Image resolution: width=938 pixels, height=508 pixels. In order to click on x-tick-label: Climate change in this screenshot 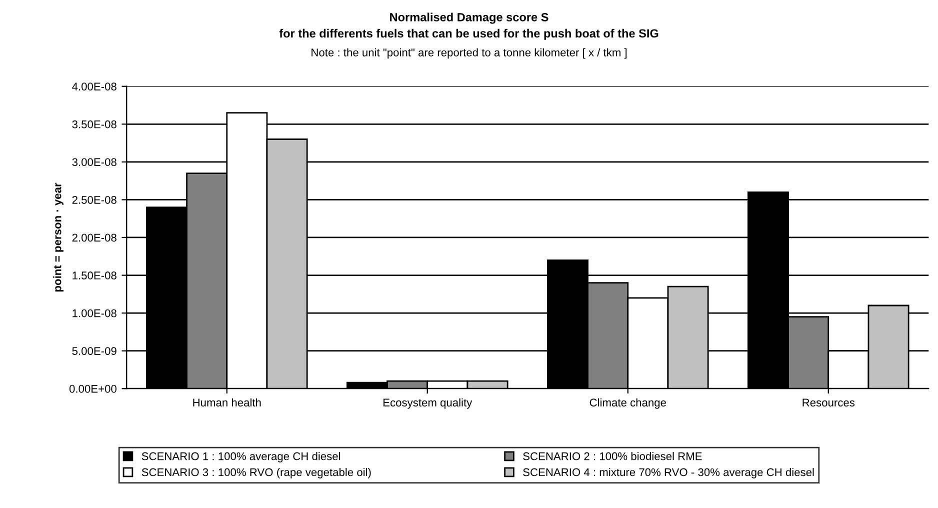, I will do `click(628, 403)`.